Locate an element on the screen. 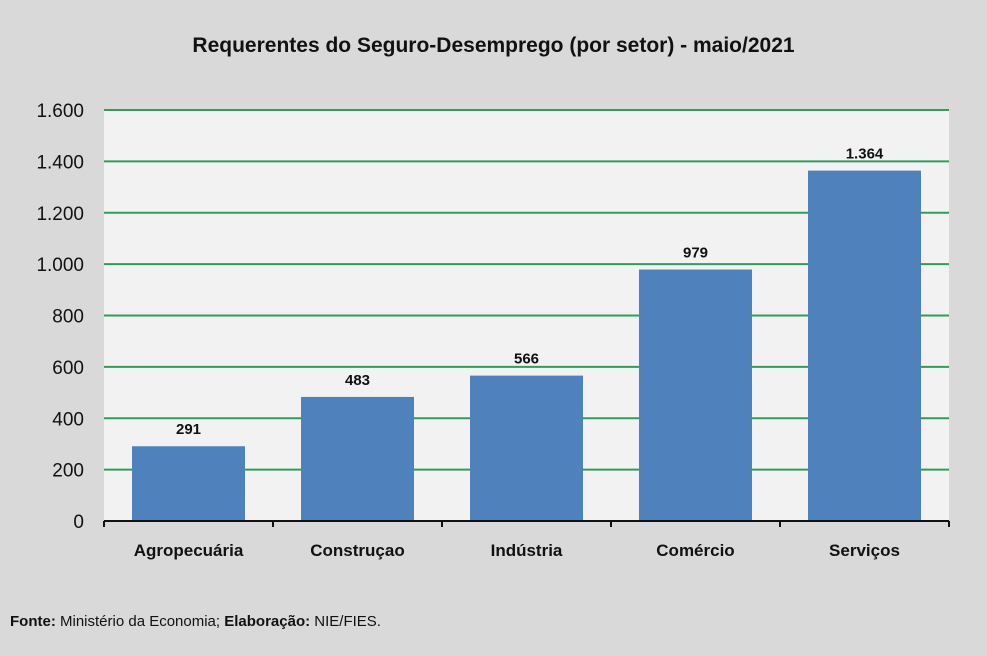 The width and height of the screenshot is (987, 656). y-tick-label: 0 is located at coordinates (78, 522).